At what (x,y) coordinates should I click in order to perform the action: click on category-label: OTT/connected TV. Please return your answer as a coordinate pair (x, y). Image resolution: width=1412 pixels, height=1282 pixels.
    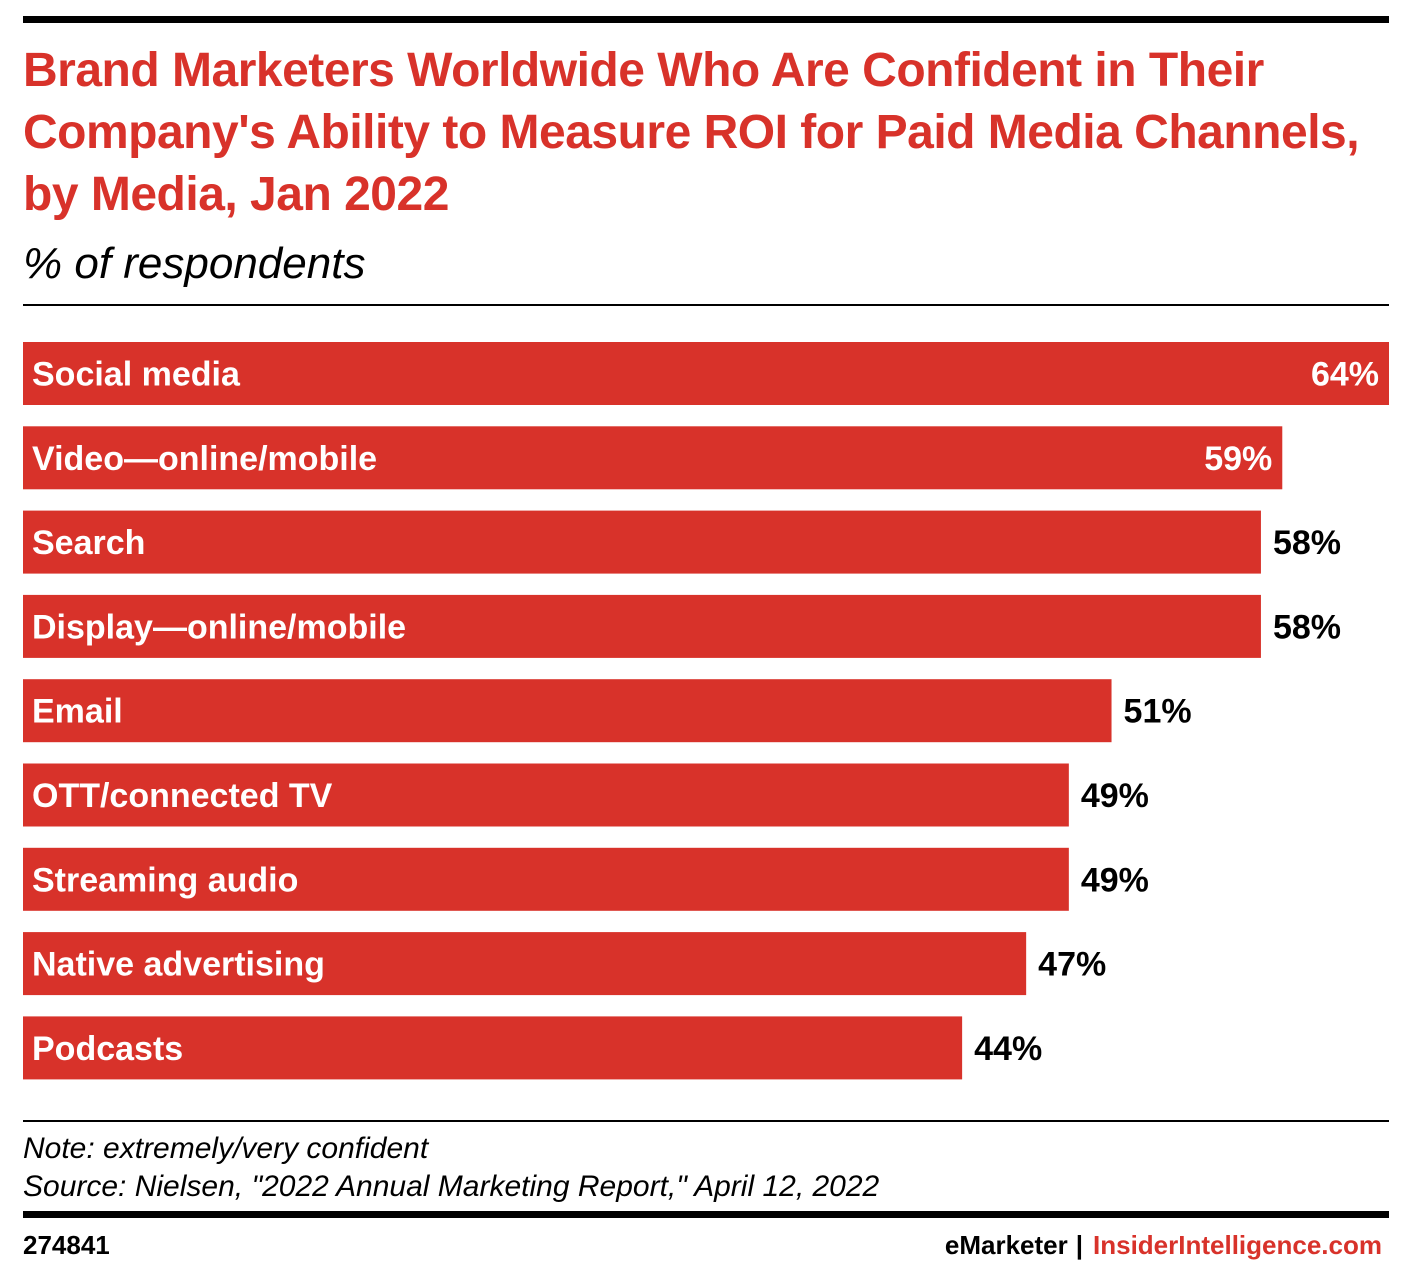
    Looking at the image, I should click on (182, 796).